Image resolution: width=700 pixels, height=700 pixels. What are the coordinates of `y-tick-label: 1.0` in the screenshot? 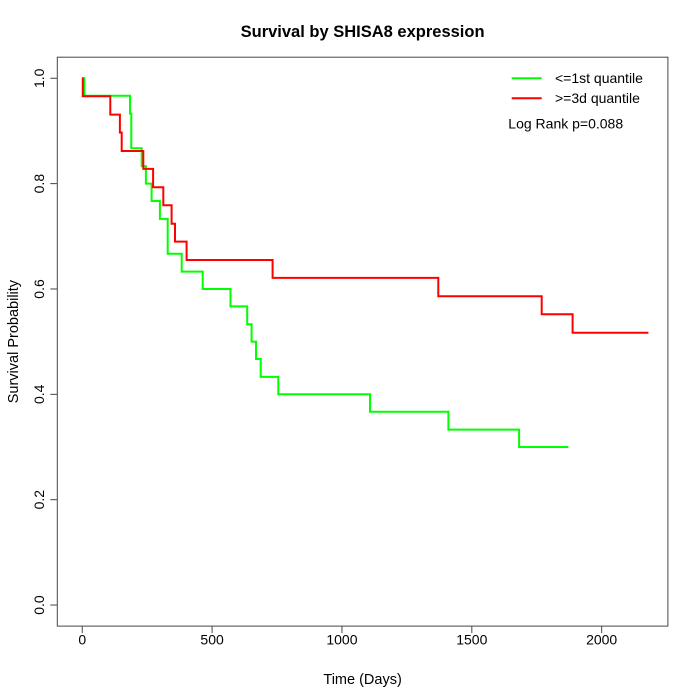 It's located at (39, 78).